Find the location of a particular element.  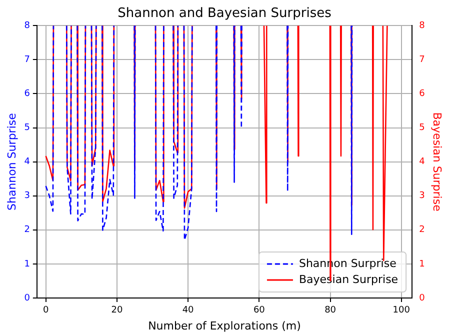

chart-title: Shannon and Bayesian Surprises is located at coordinates (225, 14).